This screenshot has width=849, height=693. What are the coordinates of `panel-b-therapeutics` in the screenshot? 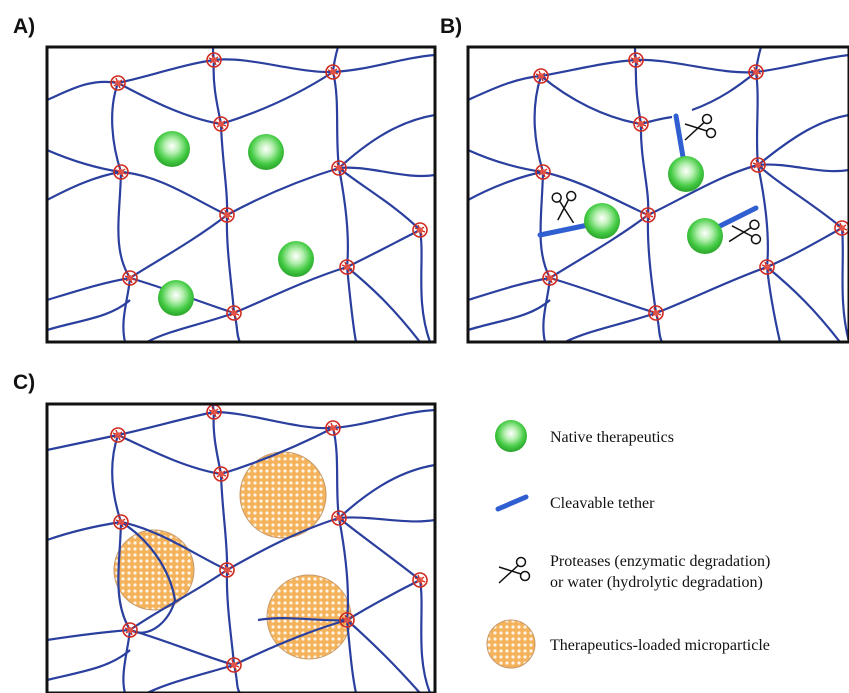 It's located at (653, 205).